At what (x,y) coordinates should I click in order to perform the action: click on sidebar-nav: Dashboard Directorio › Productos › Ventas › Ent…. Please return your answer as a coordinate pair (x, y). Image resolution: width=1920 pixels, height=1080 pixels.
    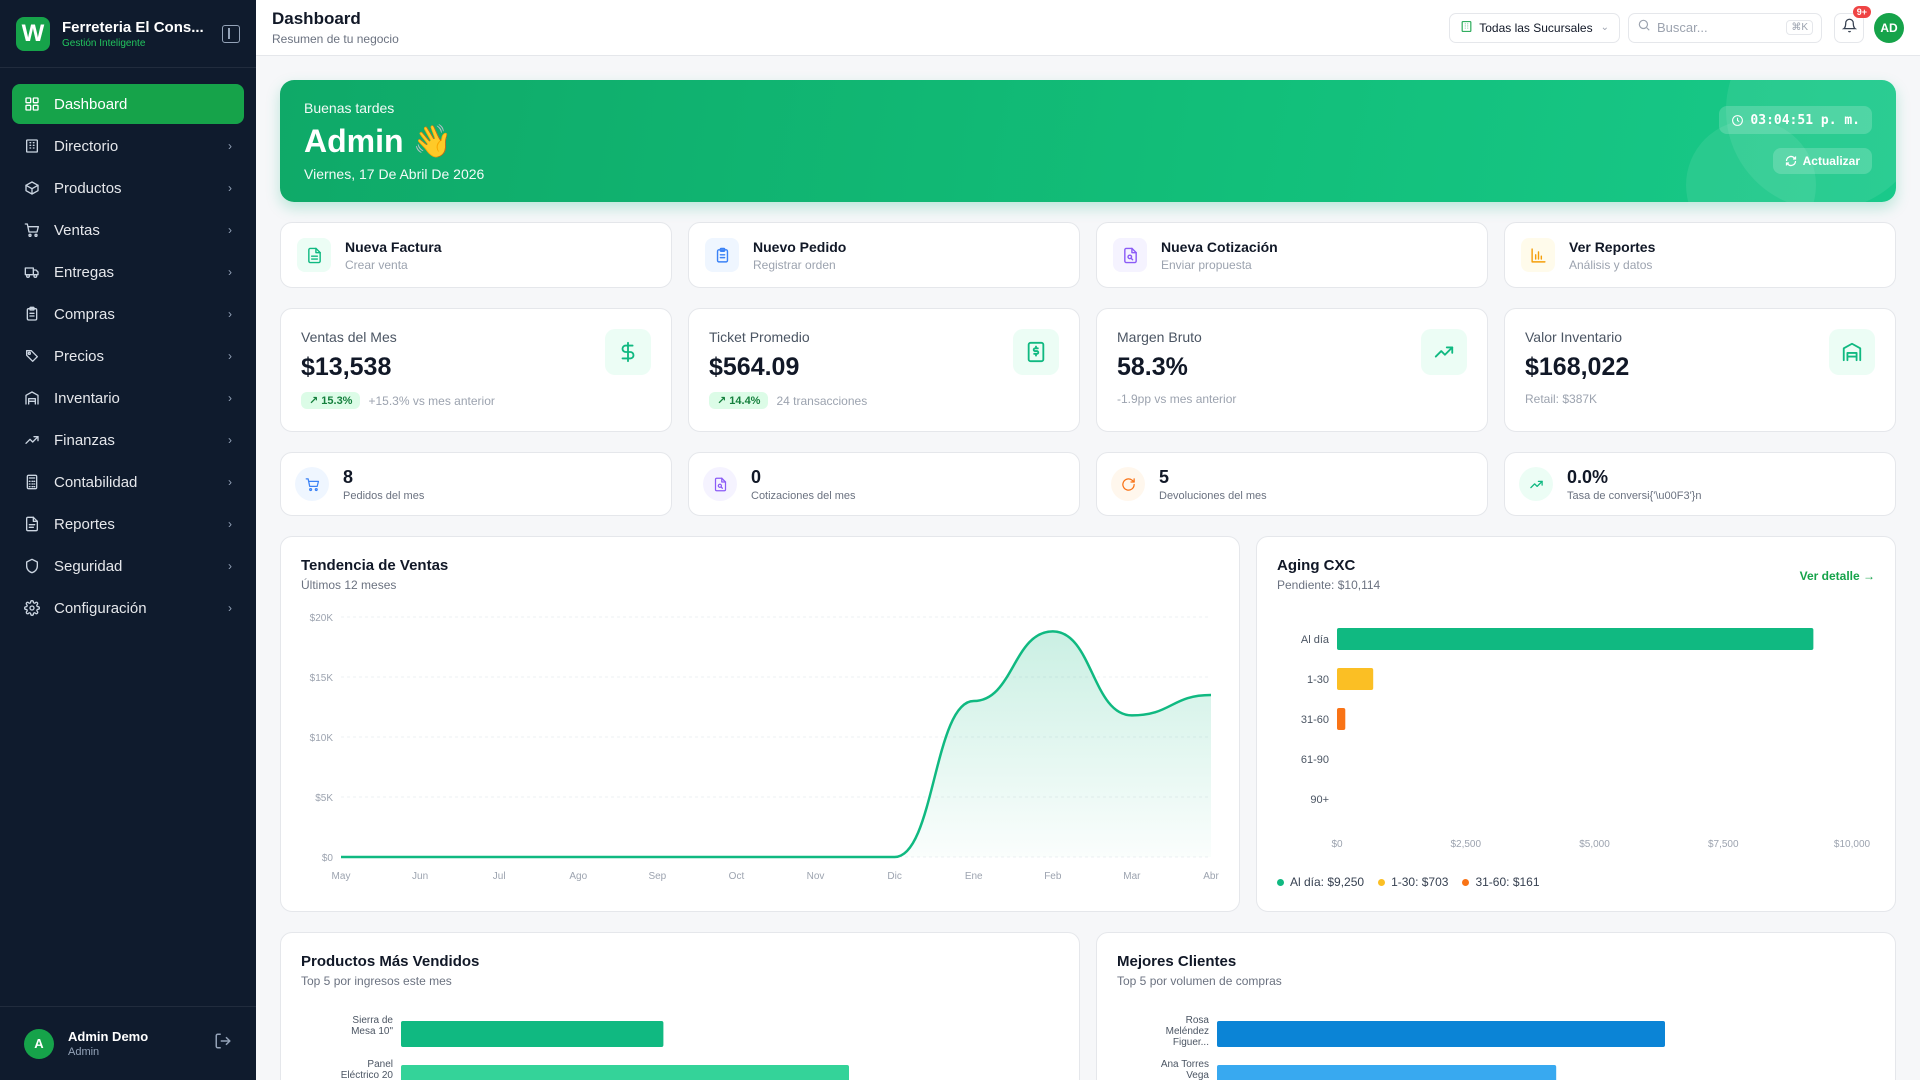
    Looking at the image, I should click on (128, 357).